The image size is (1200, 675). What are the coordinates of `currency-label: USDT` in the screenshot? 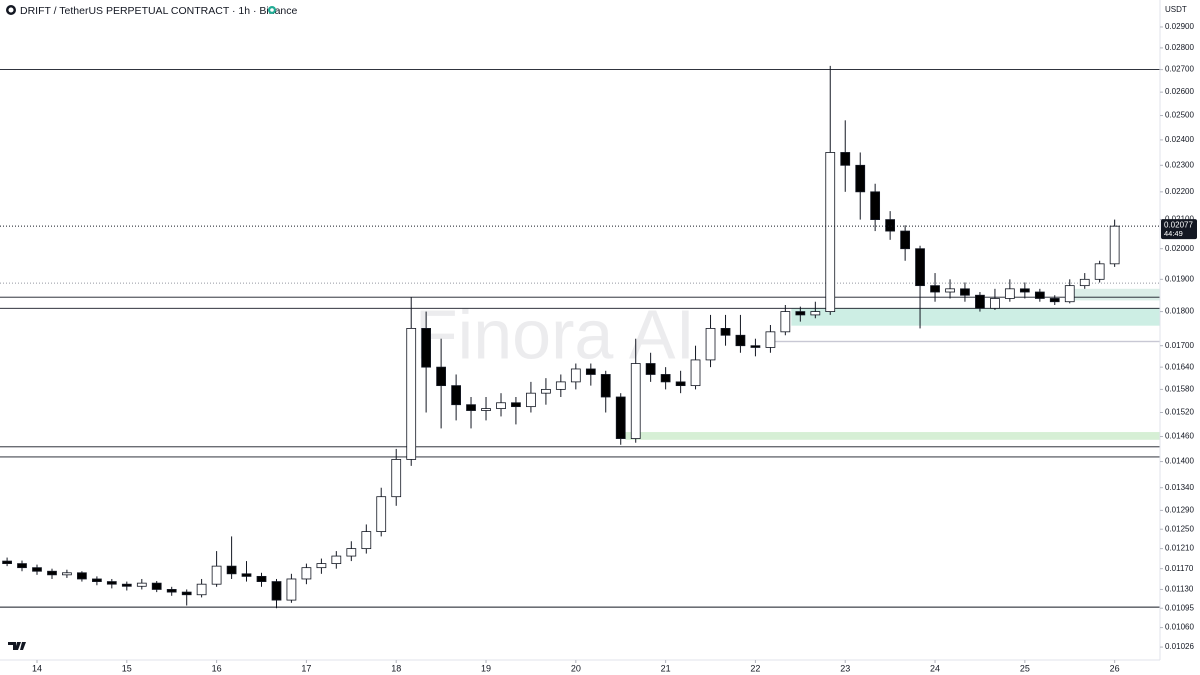 It's located at (1176, 9).